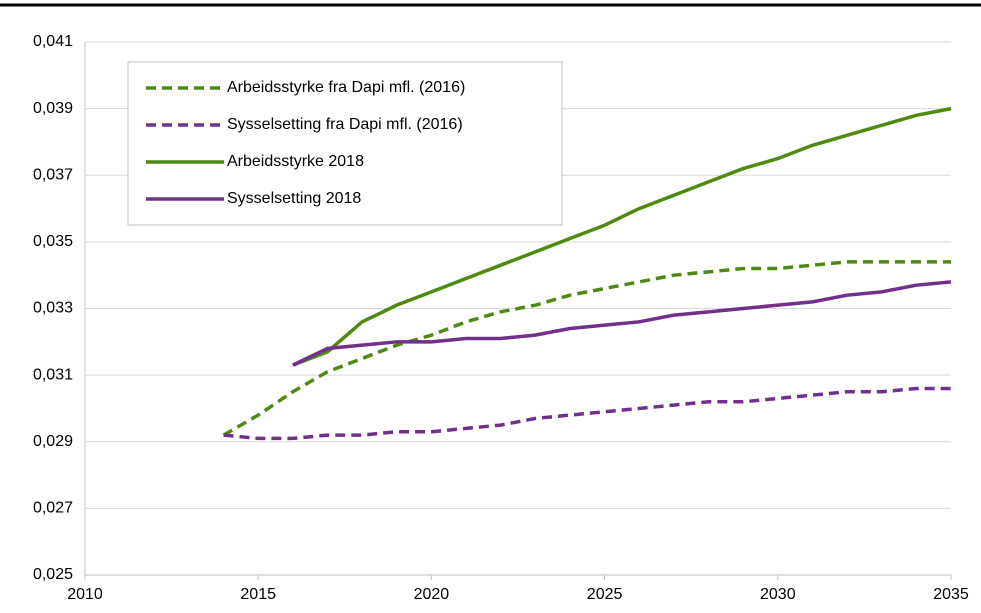  I want to click on y-tick-label: 0,041, so click(53, 41).